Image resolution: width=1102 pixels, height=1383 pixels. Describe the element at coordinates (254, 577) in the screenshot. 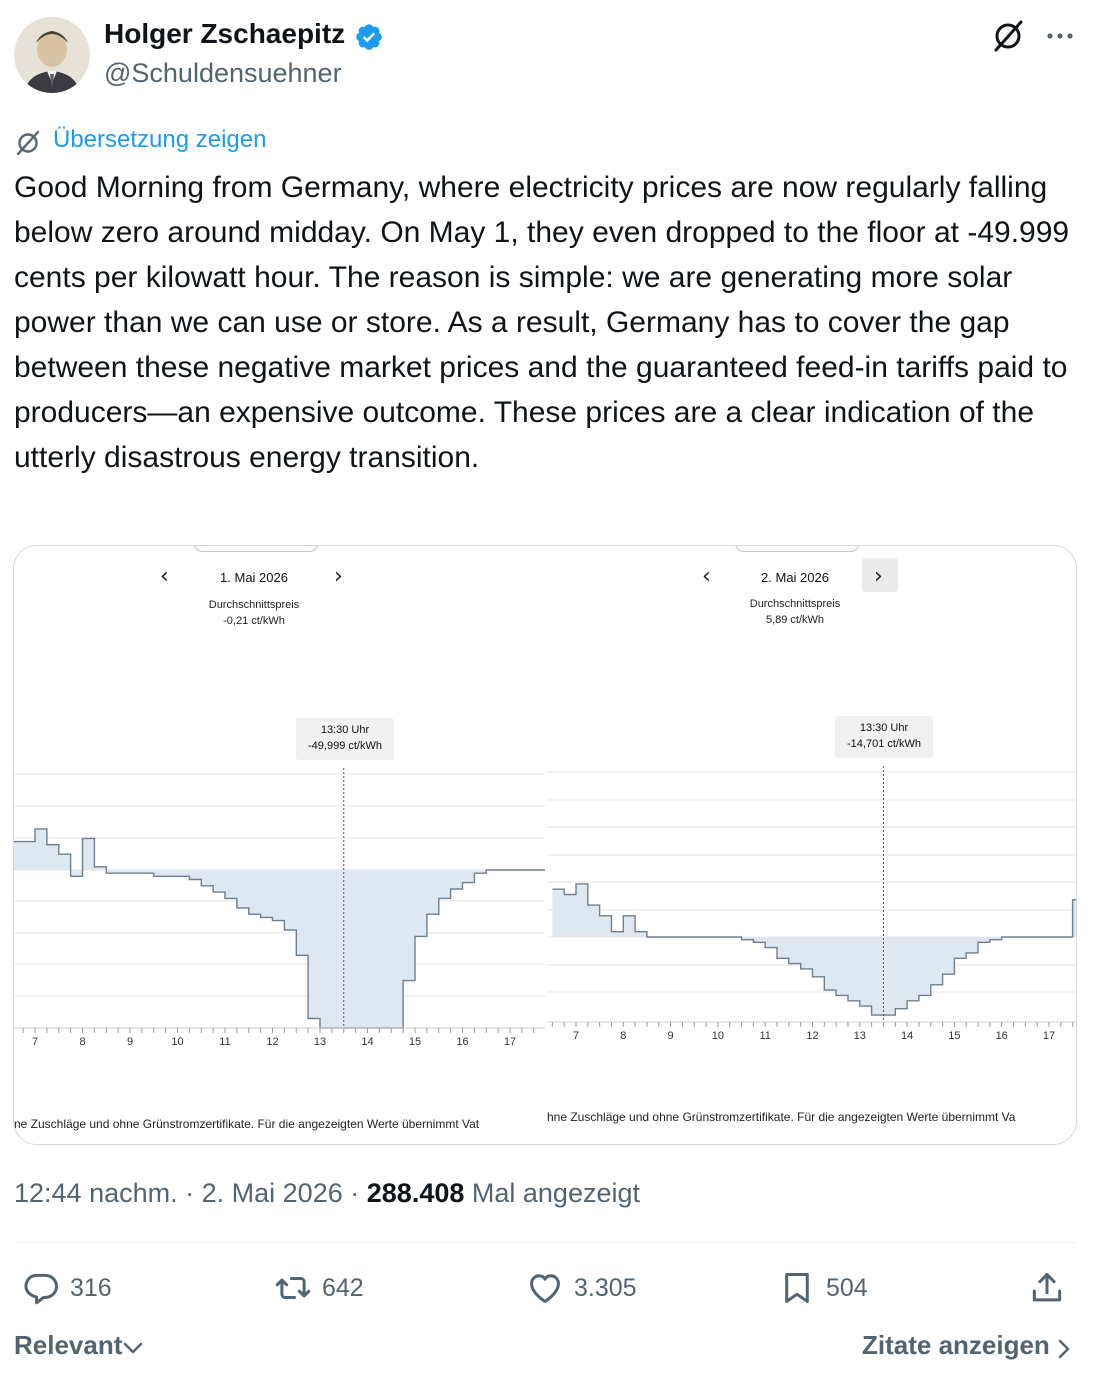

I see `chart-date: 1. Mai 2026` at that location.